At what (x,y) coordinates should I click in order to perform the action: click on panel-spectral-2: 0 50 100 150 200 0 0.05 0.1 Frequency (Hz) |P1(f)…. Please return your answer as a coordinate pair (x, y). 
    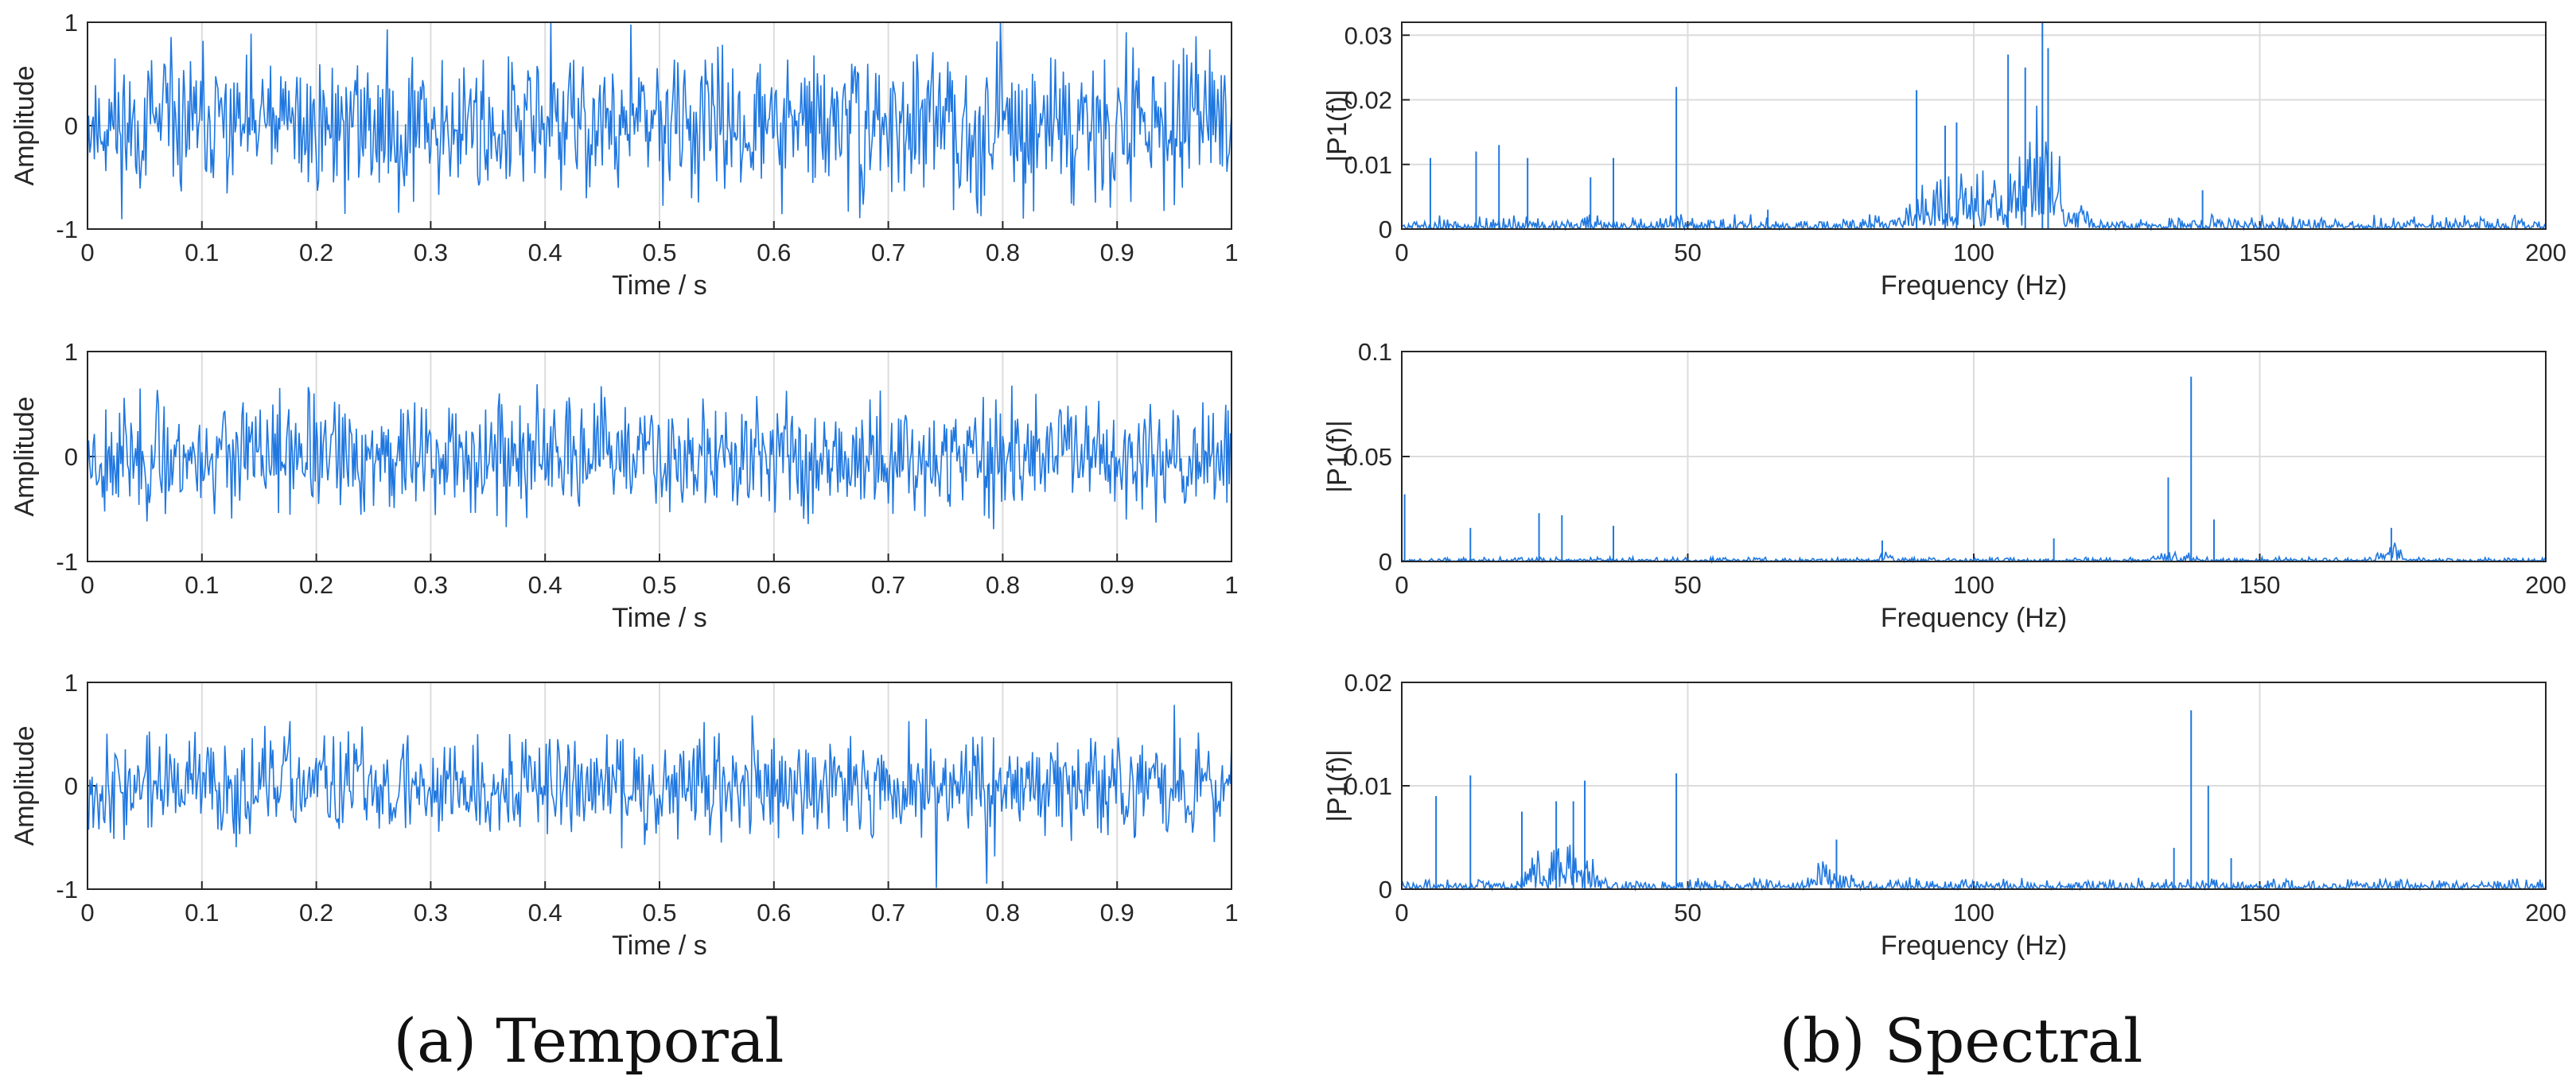
    Looking at the image, I should click on (1944, 485).